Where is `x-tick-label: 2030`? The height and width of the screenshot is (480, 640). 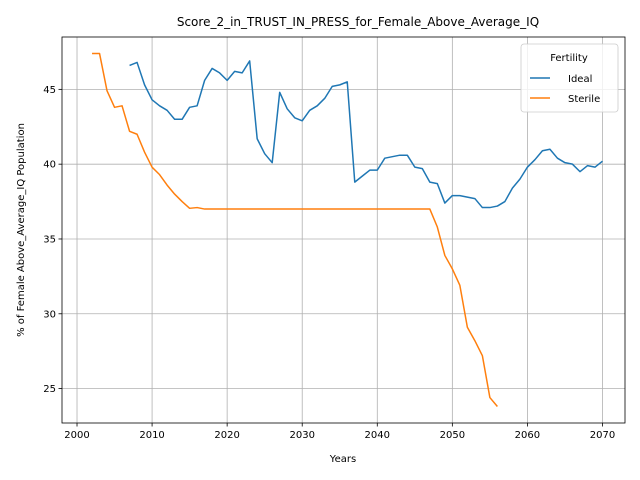
x-tick-label: 2030 is located at coordinates (301, 435).